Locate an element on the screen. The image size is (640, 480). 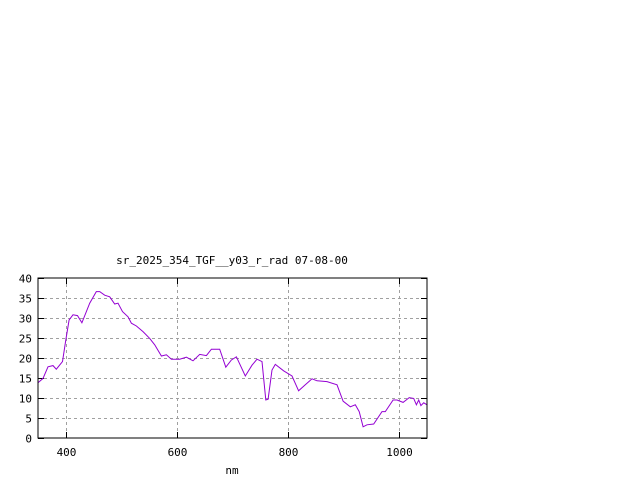
y-tick-label: 35 is located at coordinates (25, 299).